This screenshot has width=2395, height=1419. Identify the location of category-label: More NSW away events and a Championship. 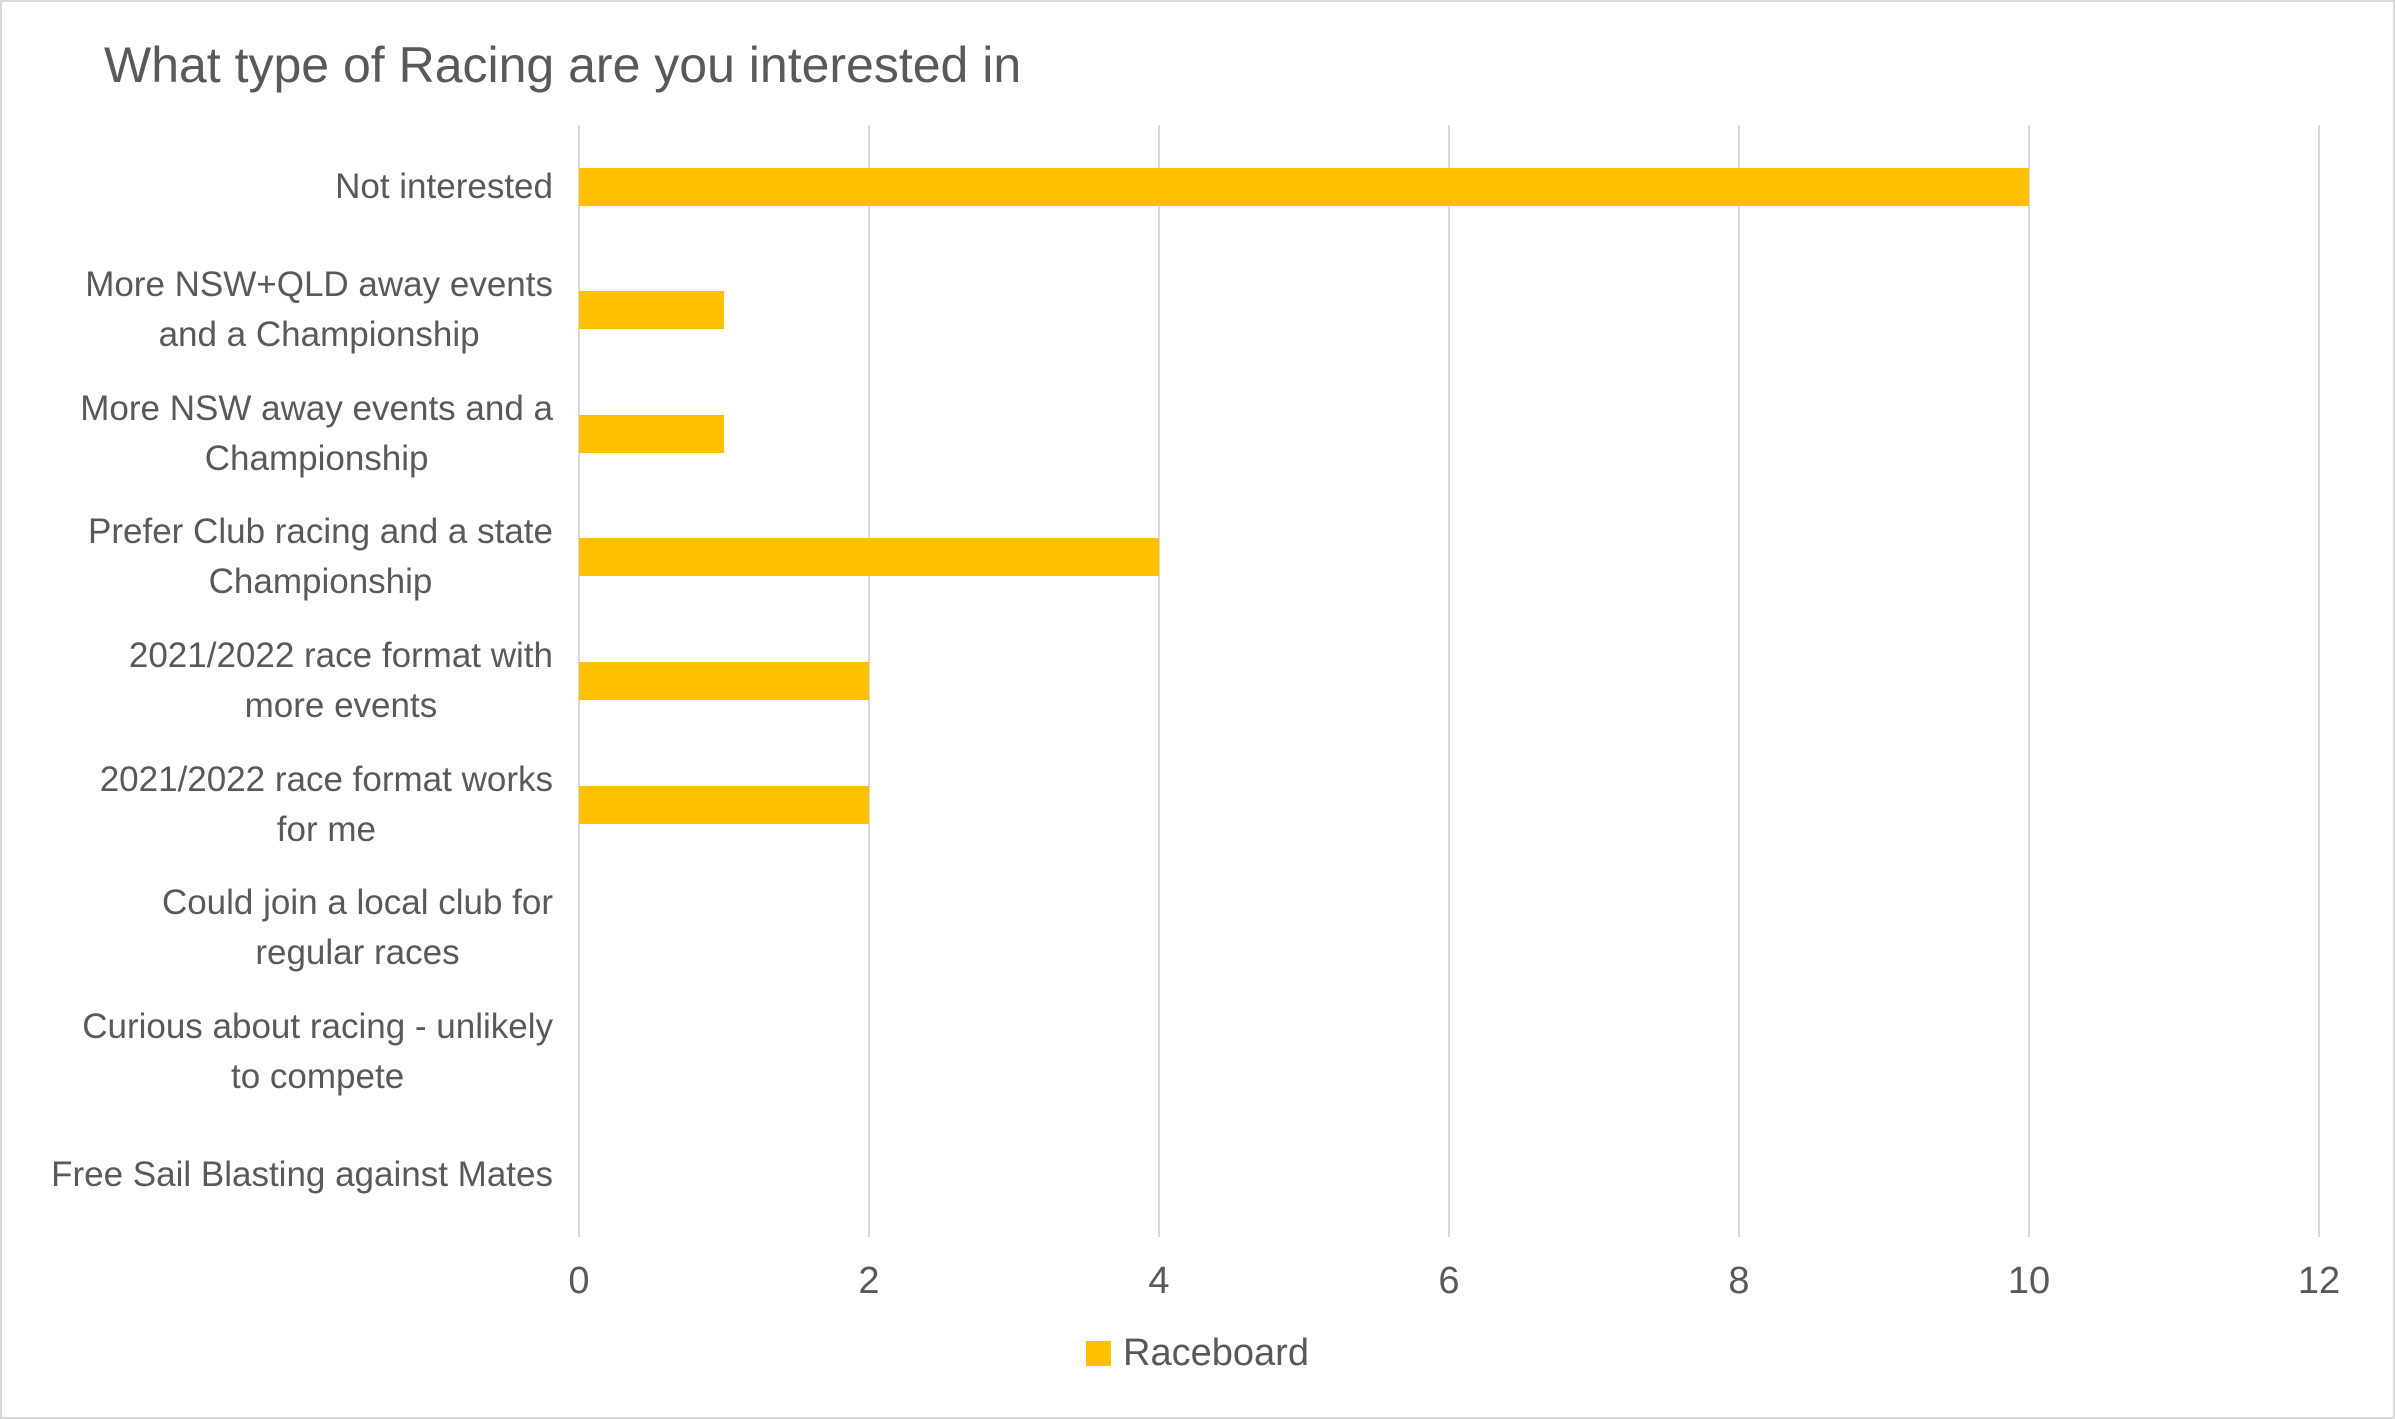
(316, 433).